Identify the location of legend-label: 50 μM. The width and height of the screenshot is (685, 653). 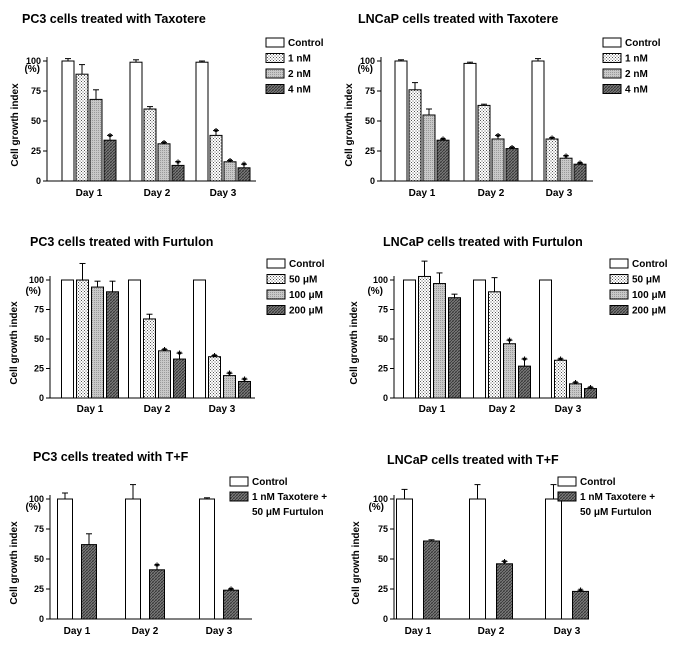
(303, 280).